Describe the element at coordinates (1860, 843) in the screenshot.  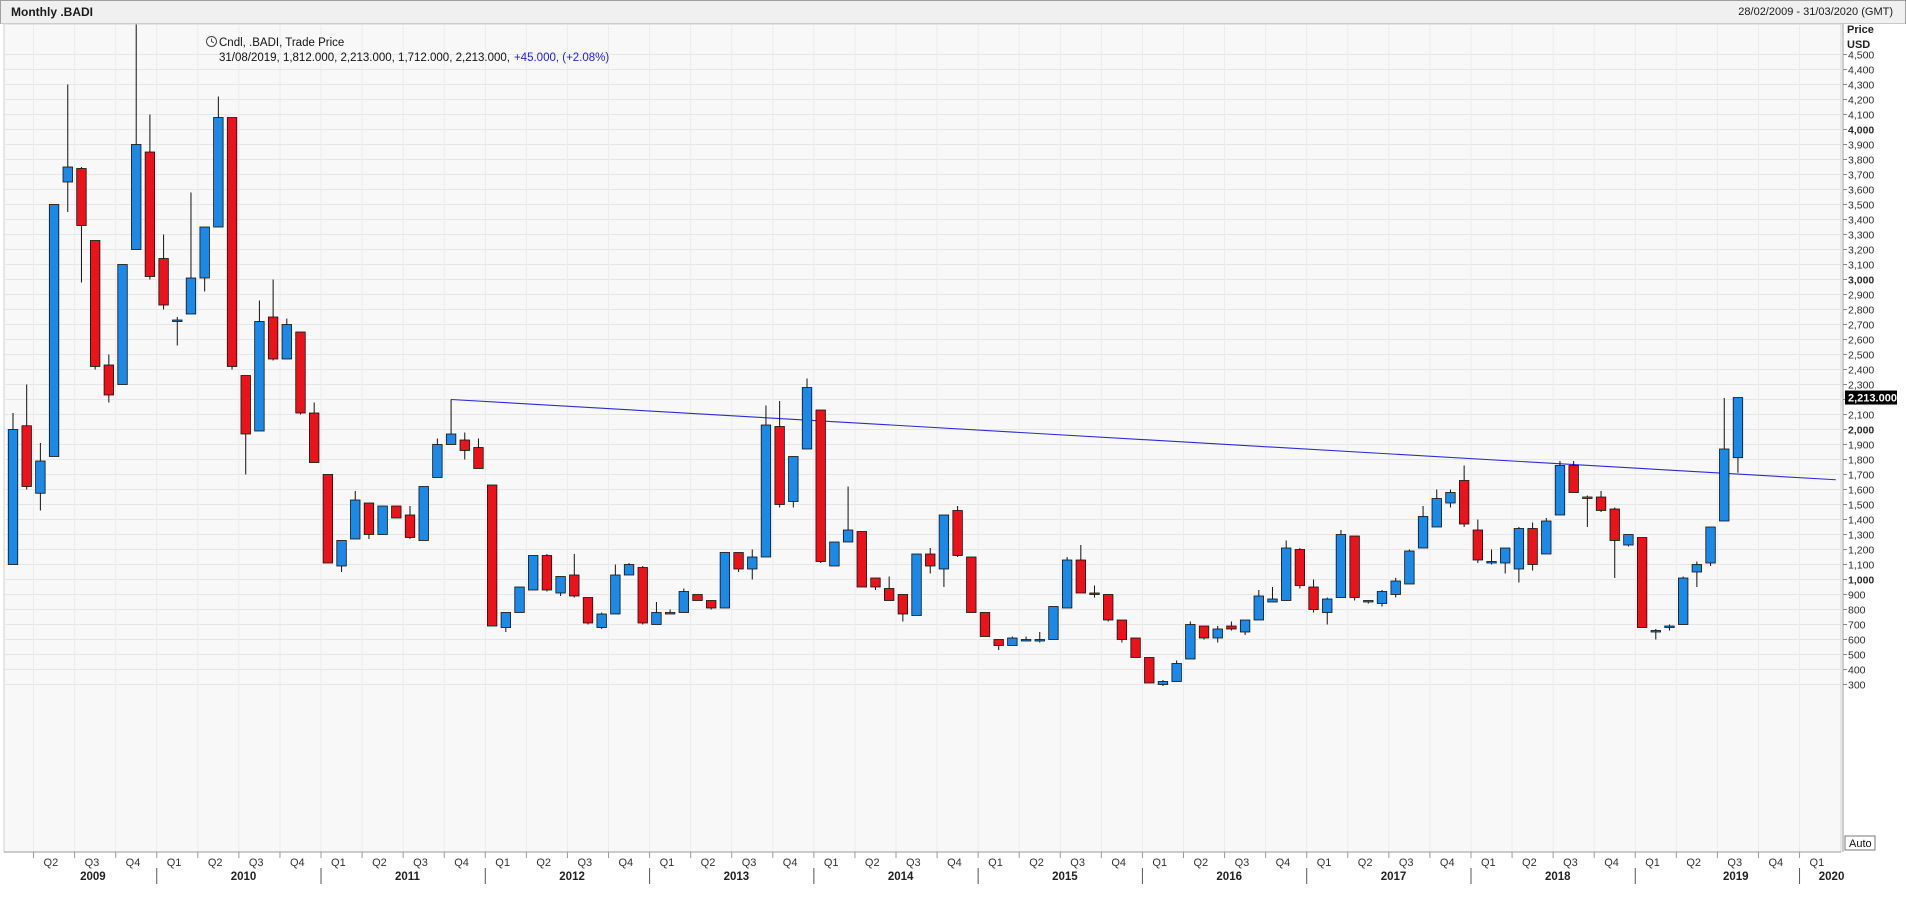
I see `auto-button: Auto` at that location.